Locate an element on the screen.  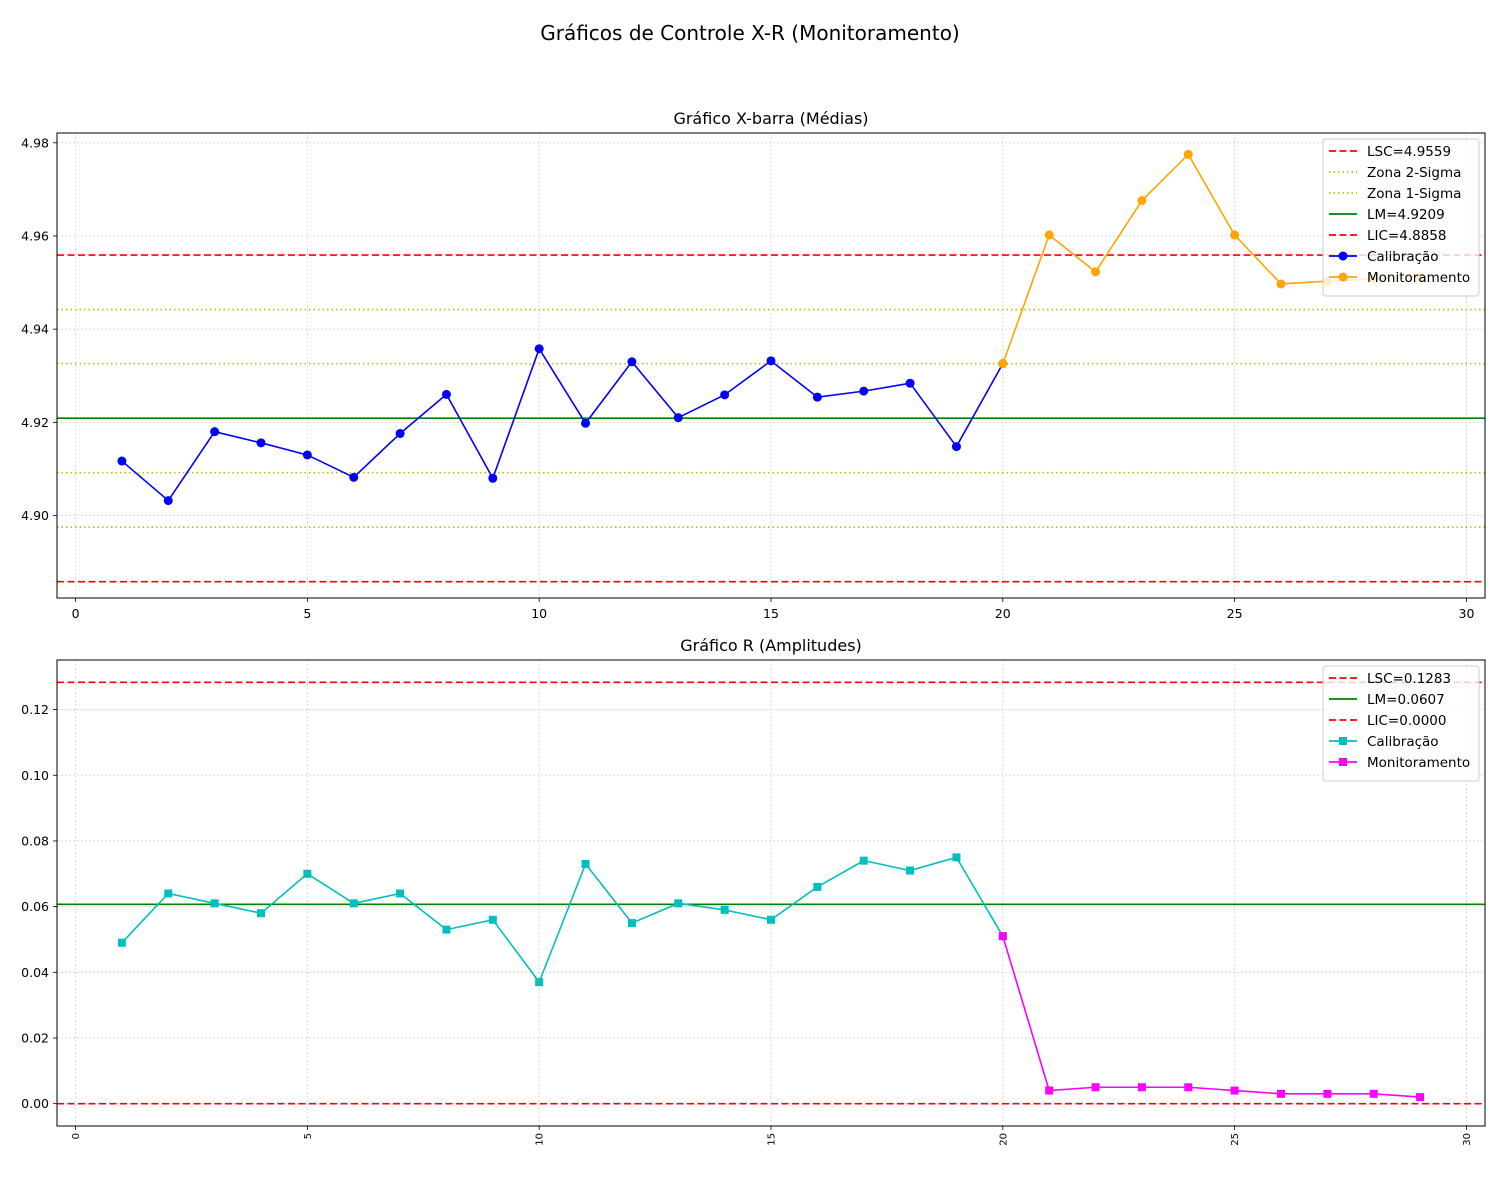
y-tick-label: 0.12 is located at coordinates (35, 709).